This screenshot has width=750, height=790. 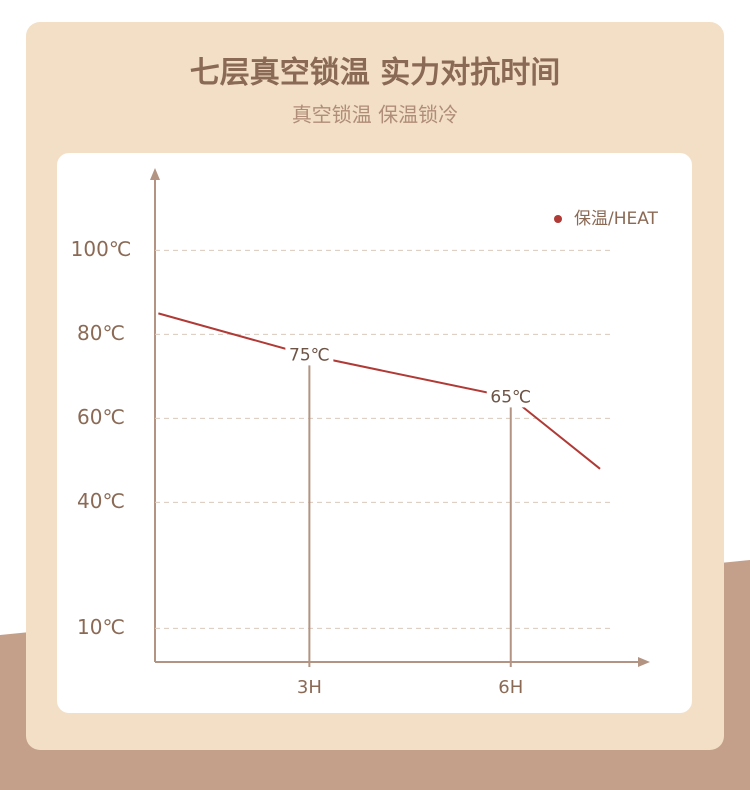 What do you see at coordinates (101, 417) in the screenshot?
I see `y-tick-label: 60℃` at bounding box center [101, 417].